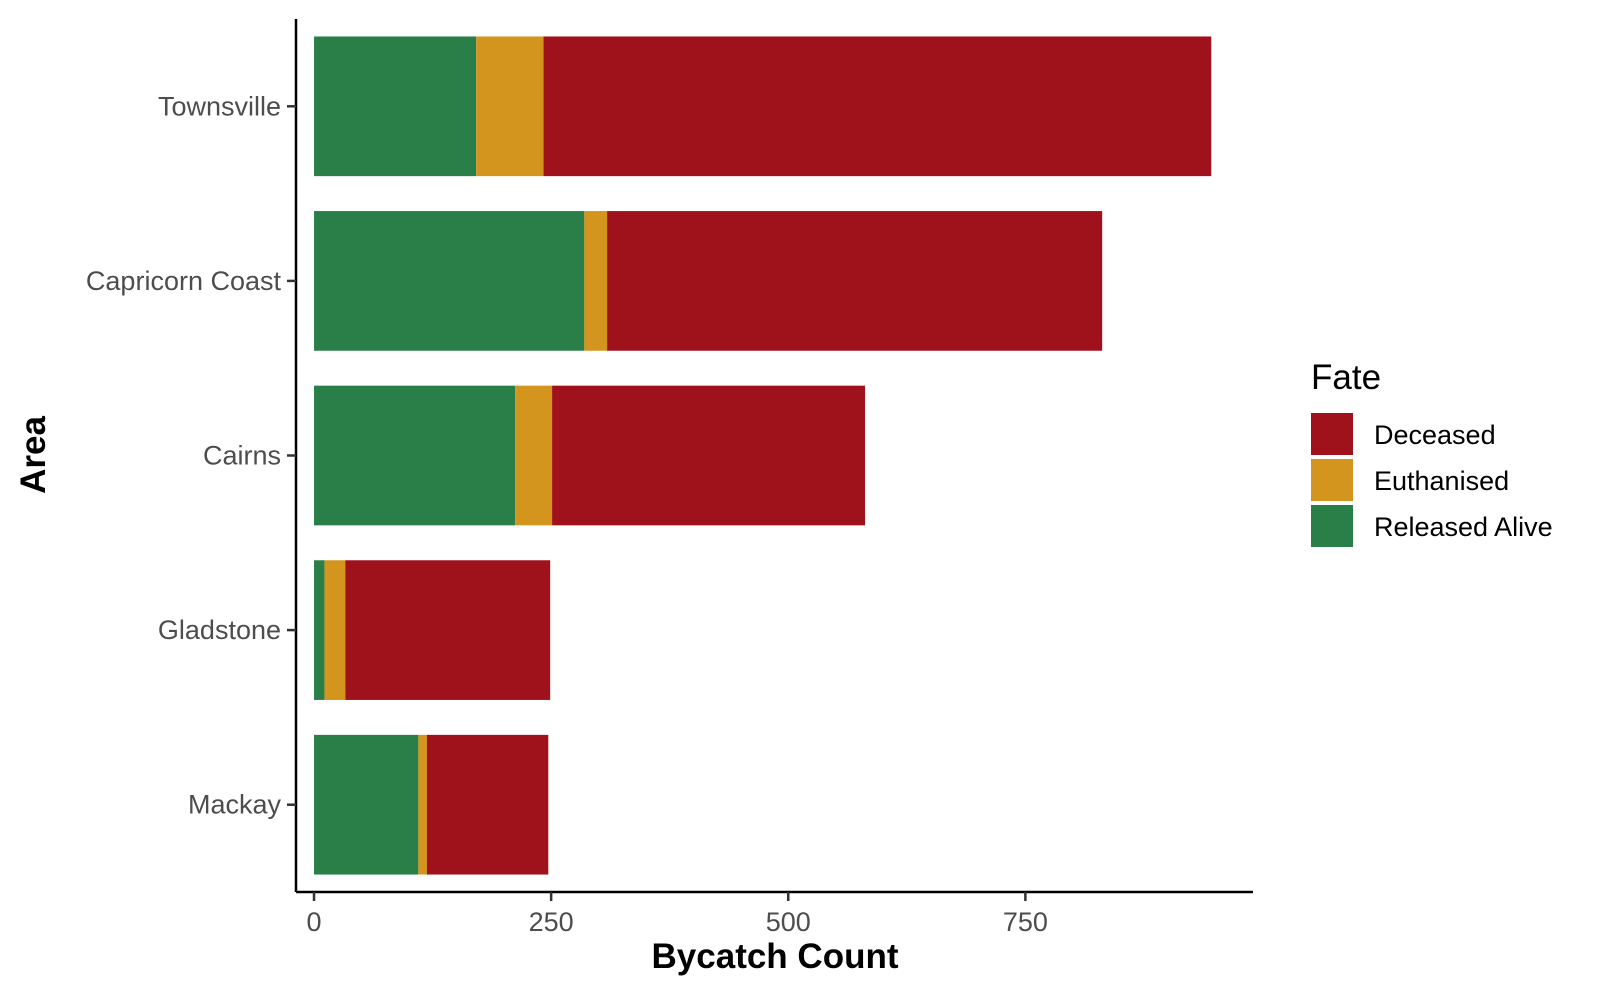  What do you see at coordinates (775, 956) in the screenshot?
I see `x-axis-title: Bycatch Count` at bounding box center [775, 956].